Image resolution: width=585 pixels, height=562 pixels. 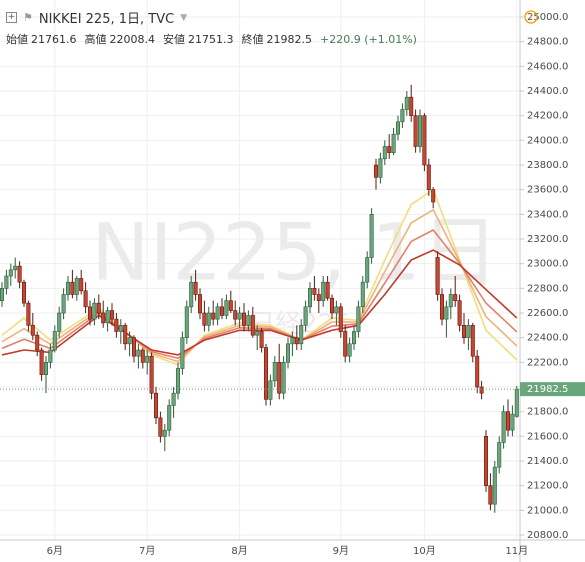 What do you see at coordinates (95, 39) in the screenshot?
I see `ohlc-label: 高値` at bounding box center [95, 39].